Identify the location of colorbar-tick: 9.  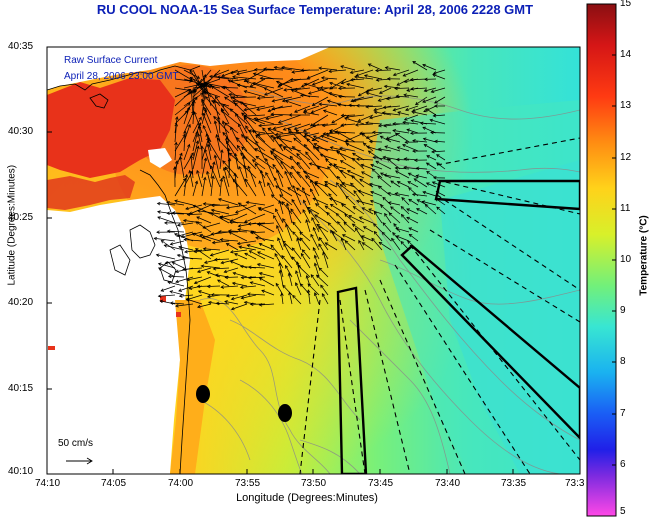
(623, 310).